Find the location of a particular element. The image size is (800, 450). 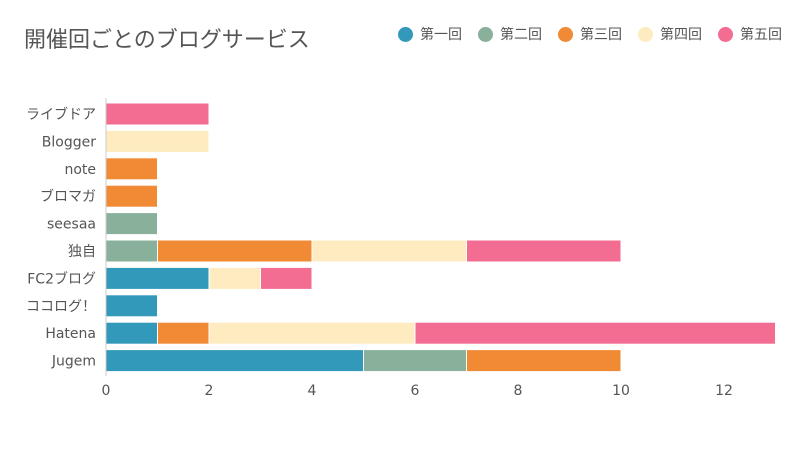

x-tick-label: 12 is located at coordinates (724, 391).